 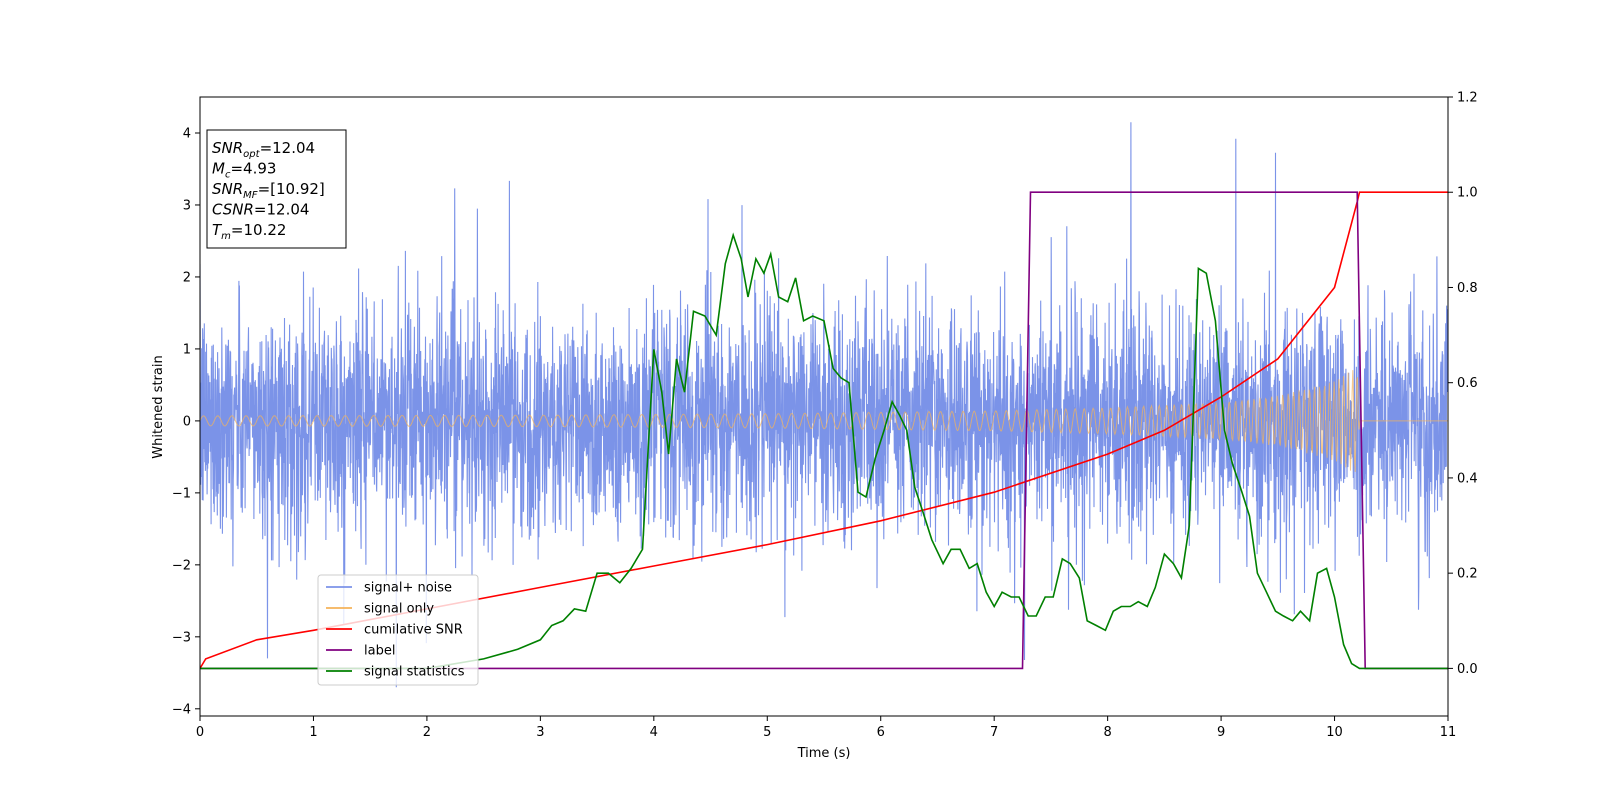 What do you see at coordinates (218, 169) in the screenshot?
I see `info-symbol: M` at bounding box center [218, 169].